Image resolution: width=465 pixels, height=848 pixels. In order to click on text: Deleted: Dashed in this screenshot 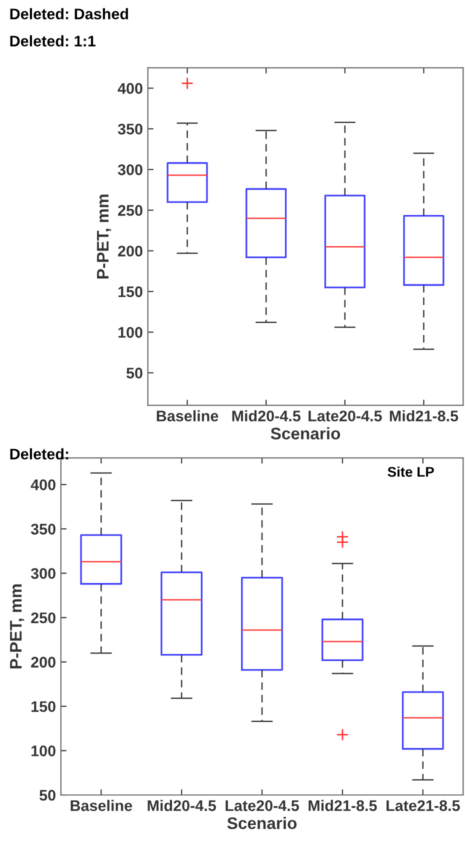, I will do `click(69, 14)`.